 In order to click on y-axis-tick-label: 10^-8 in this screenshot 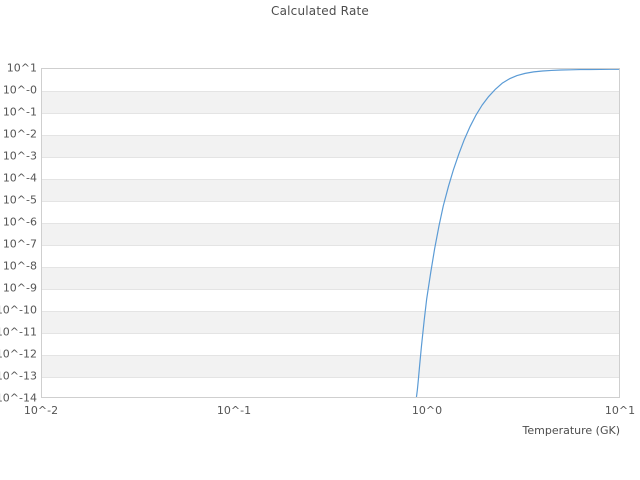, I will do `click(19, 266)`.